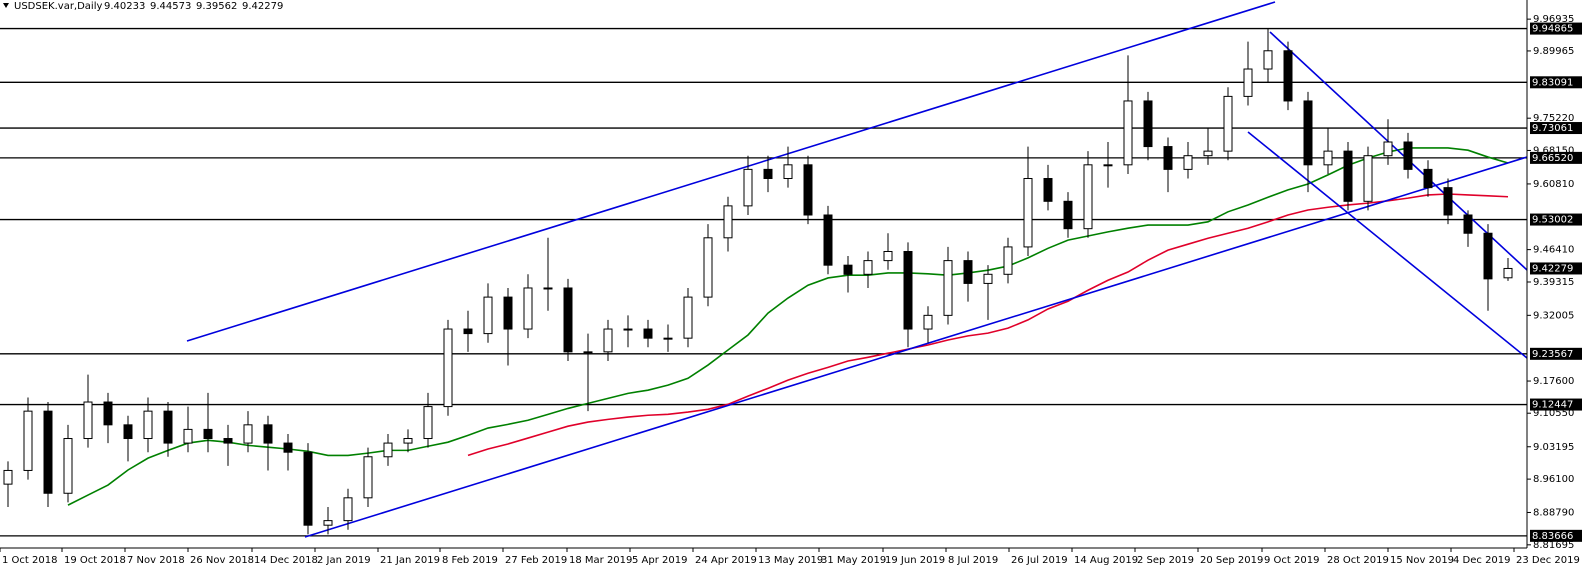 The image size is (1588, 570). I want to click on x-tick-label: 14 Aug 2019, so click(1106, 560).